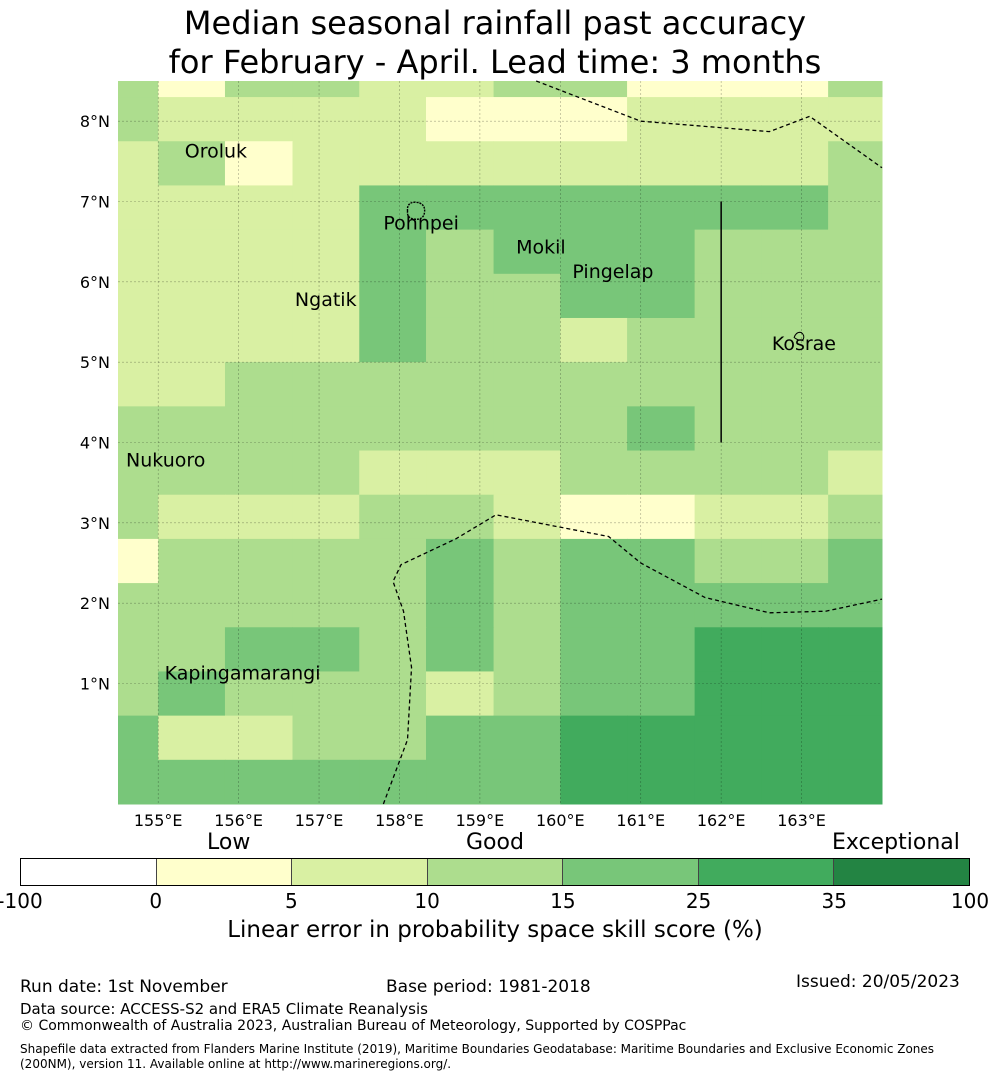  Describe the element at coordinates (243, 673) in the screenshot. I see `place-label: Kapingamarangi` at that location.